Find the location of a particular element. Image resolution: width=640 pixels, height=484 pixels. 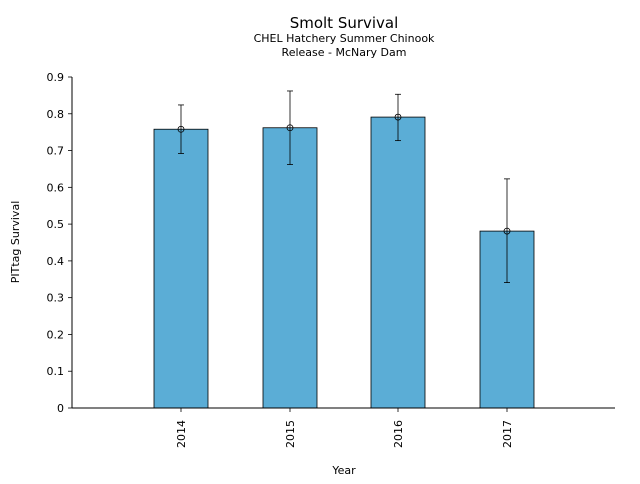

x-tick-label-2017: 2017 is located at coordinates (507, 434).